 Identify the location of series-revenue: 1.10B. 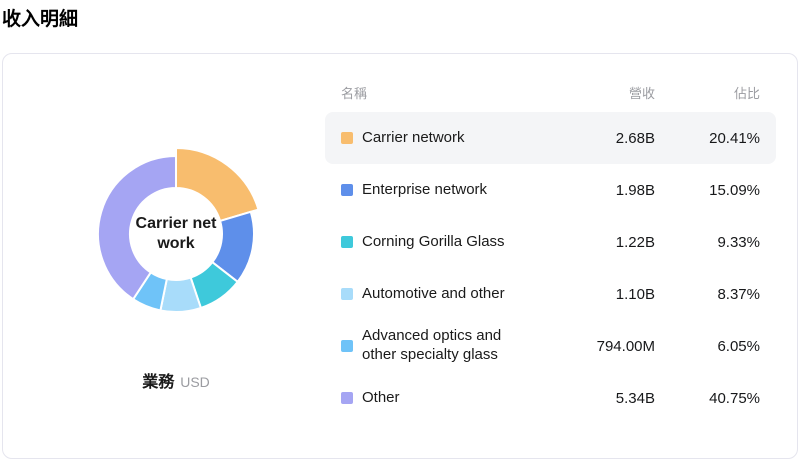
(635, 294).